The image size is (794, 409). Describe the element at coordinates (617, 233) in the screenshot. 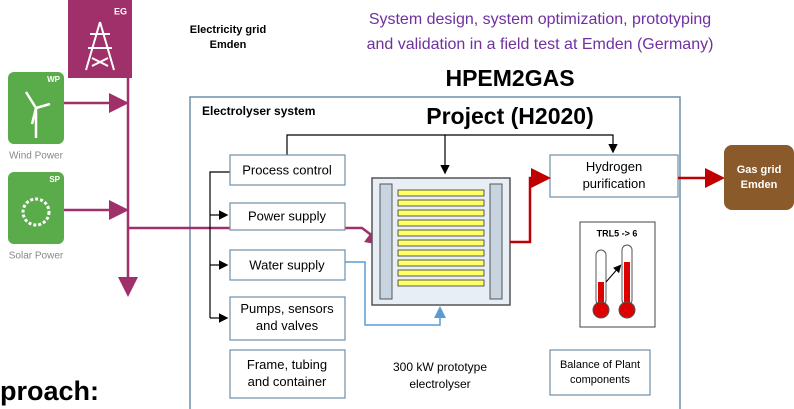

I see `trl-label: TRL5 -> 6` at that location.